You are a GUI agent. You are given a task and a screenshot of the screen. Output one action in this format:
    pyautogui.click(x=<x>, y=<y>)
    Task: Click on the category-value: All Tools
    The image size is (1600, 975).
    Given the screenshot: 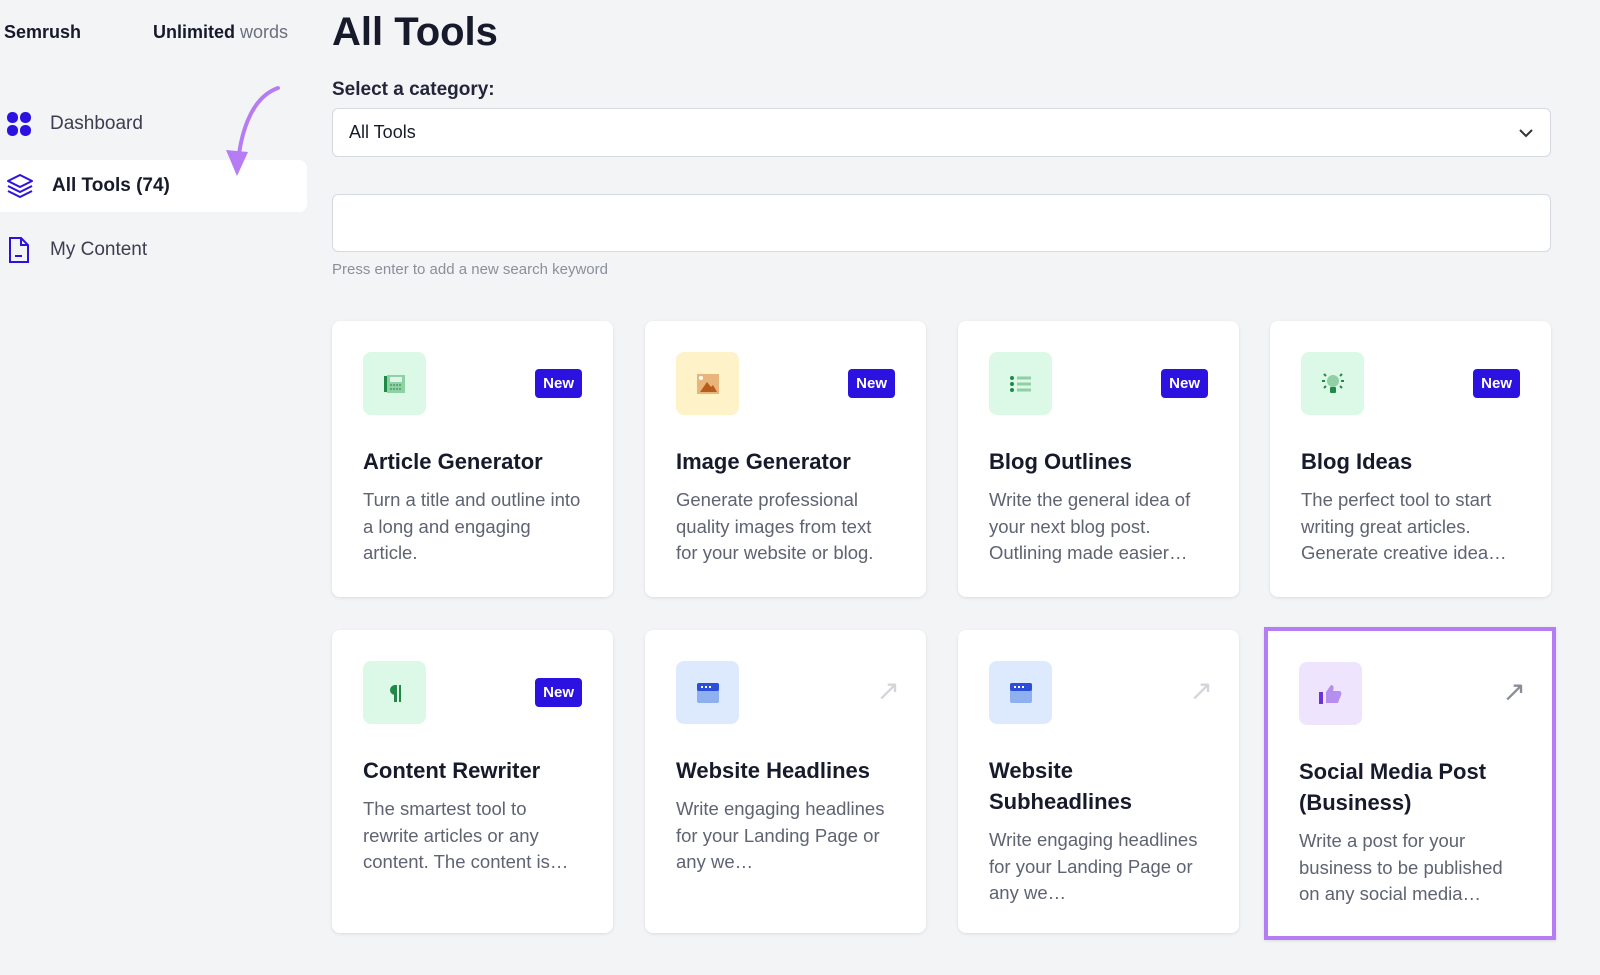 What is the action you would take?
    pyautogui.click(x=382, y=132)
    